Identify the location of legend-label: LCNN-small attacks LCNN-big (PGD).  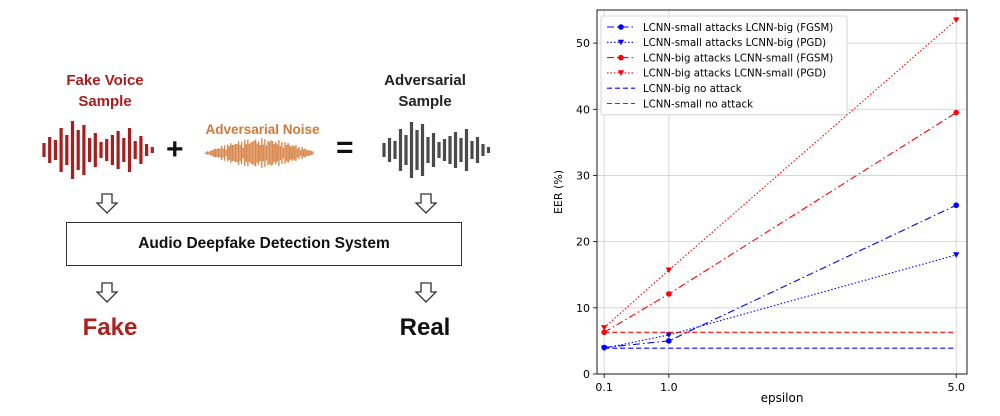
(734, 43).